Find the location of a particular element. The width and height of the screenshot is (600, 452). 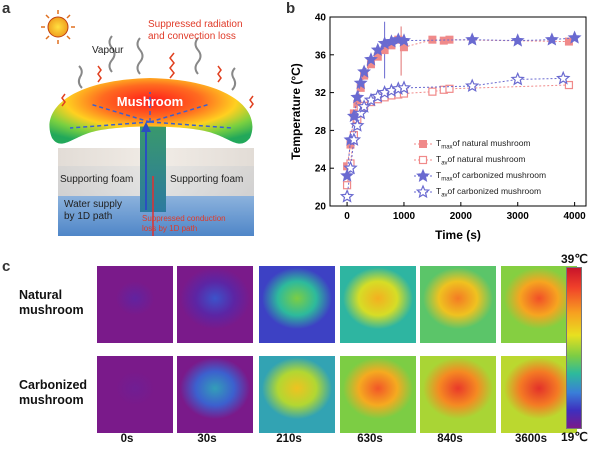

carbonized-thermal-image-0s is located at coordinates (135, 394).